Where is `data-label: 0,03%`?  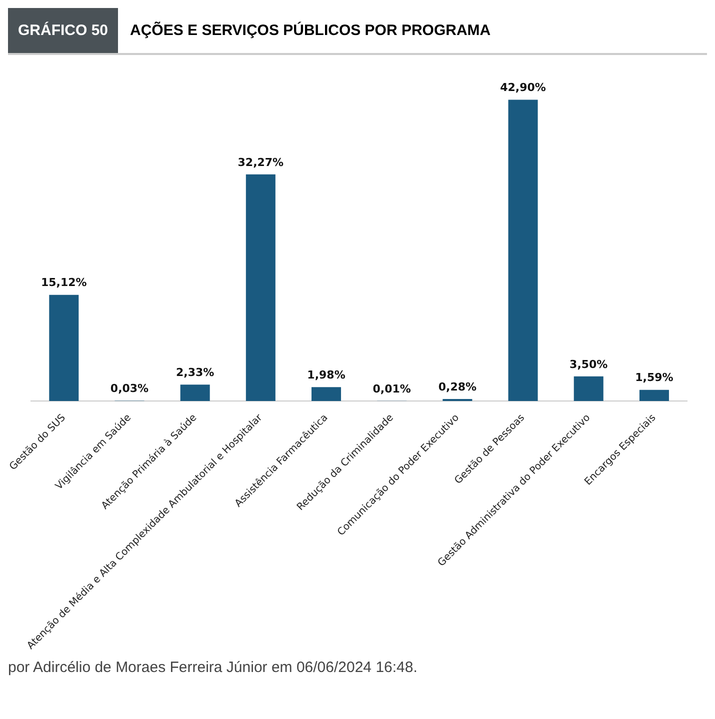
data-label: 0,03% is located at coordinates (129, 389).